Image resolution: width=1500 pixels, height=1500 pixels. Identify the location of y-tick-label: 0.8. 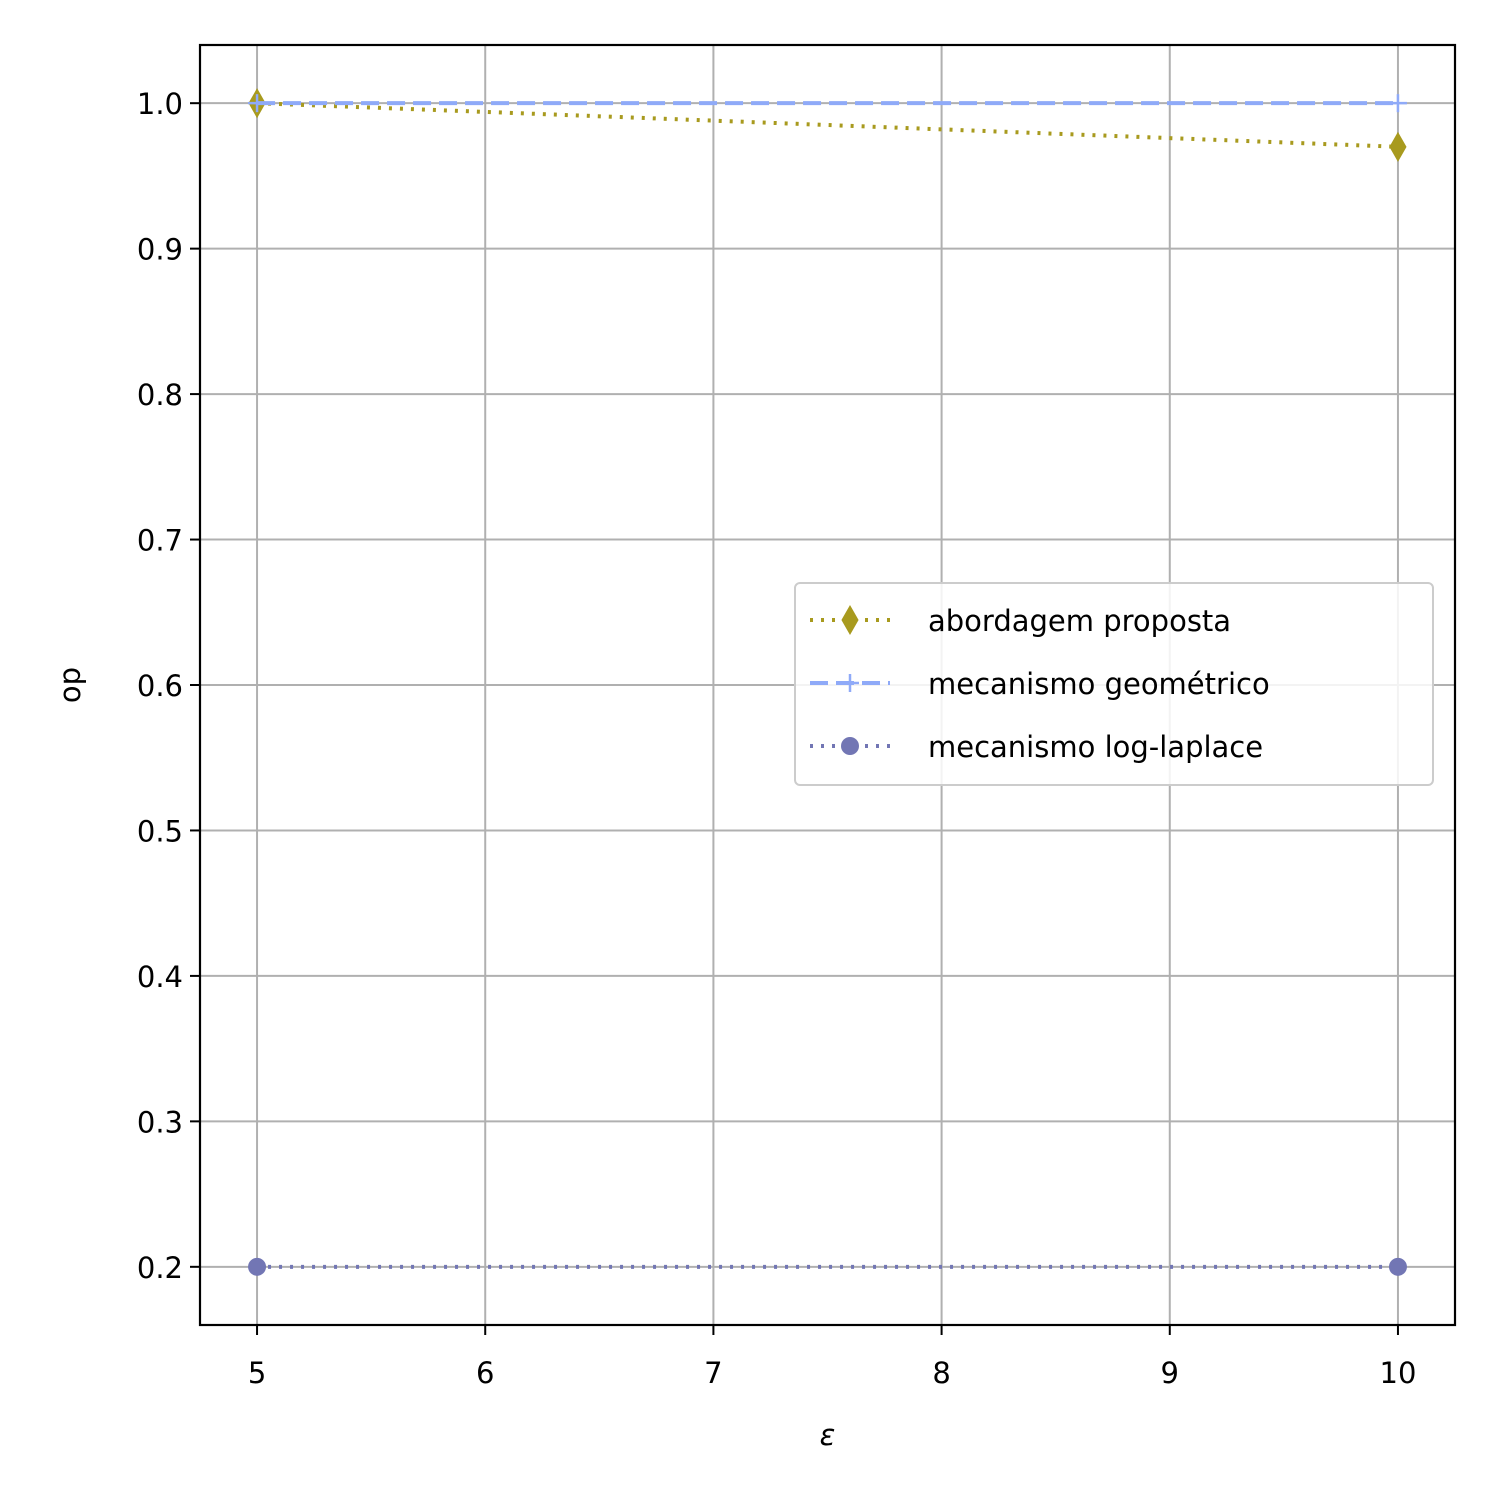
(160, 395).